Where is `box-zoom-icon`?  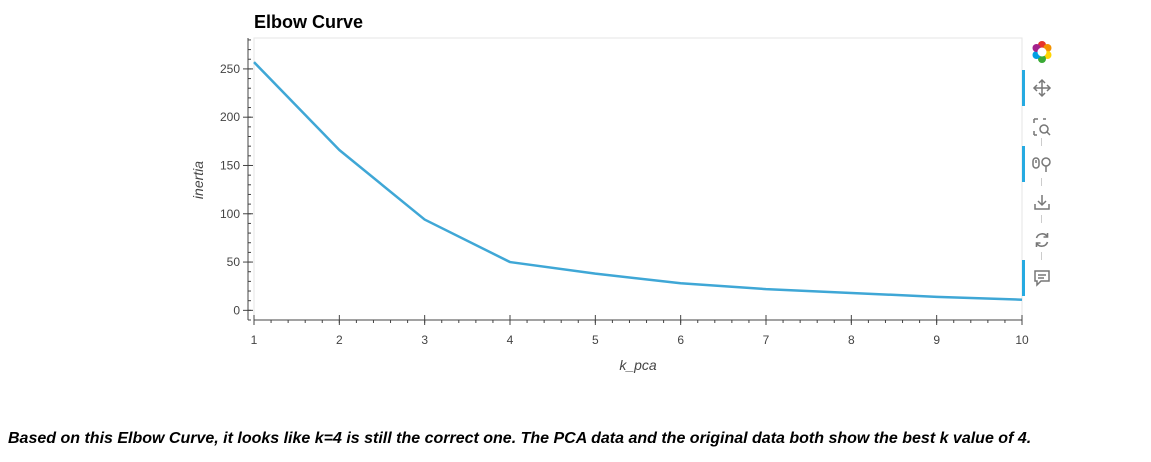 box-zoom-icon is located at coordinates (1042, 127).